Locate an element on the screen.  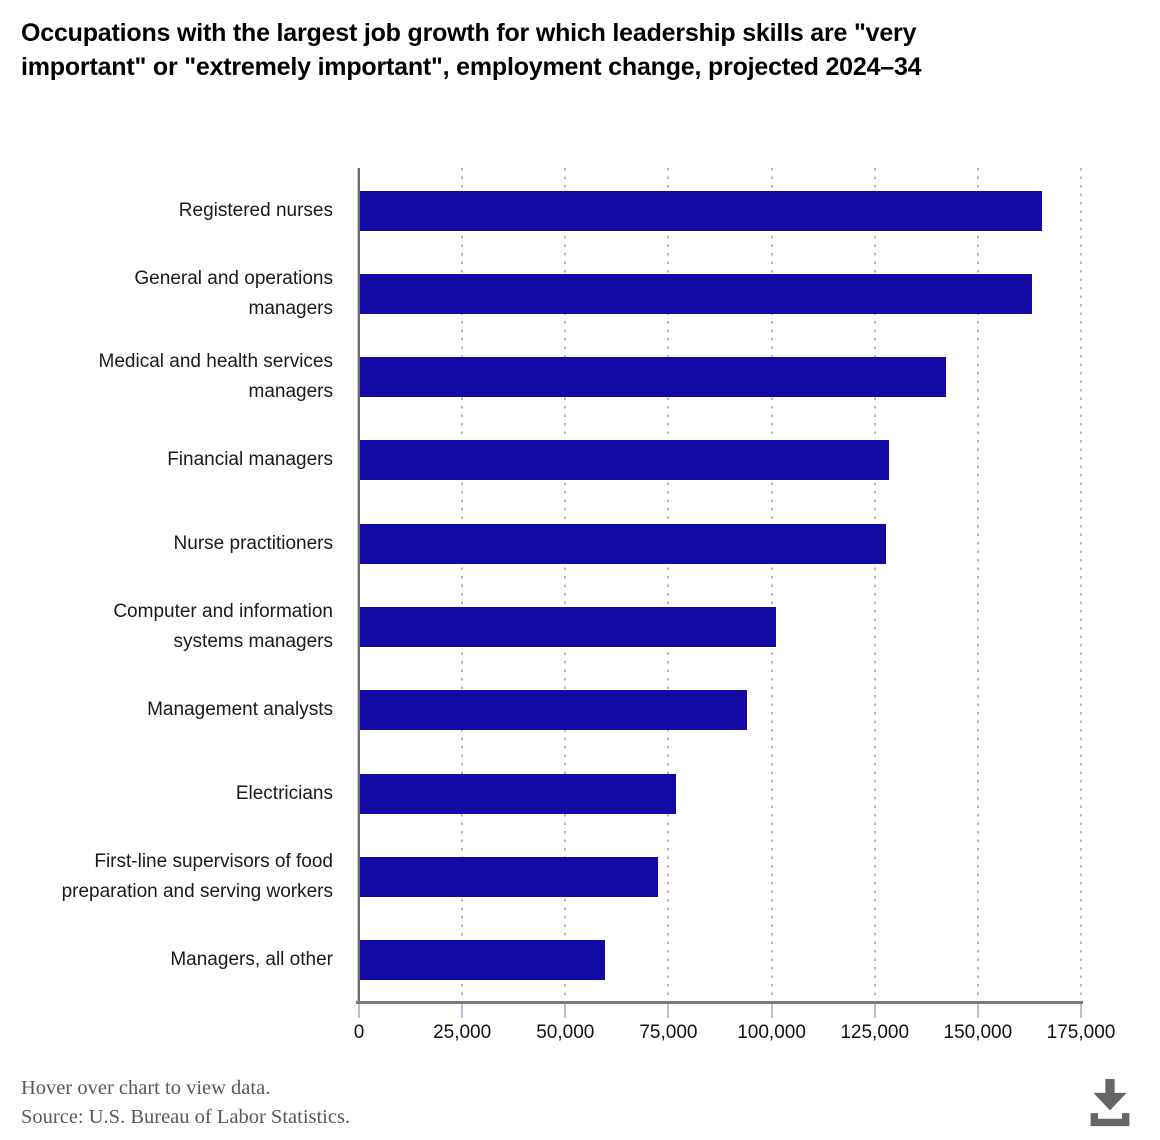
category-label: Financial managers is located at coordinates (250, 460).